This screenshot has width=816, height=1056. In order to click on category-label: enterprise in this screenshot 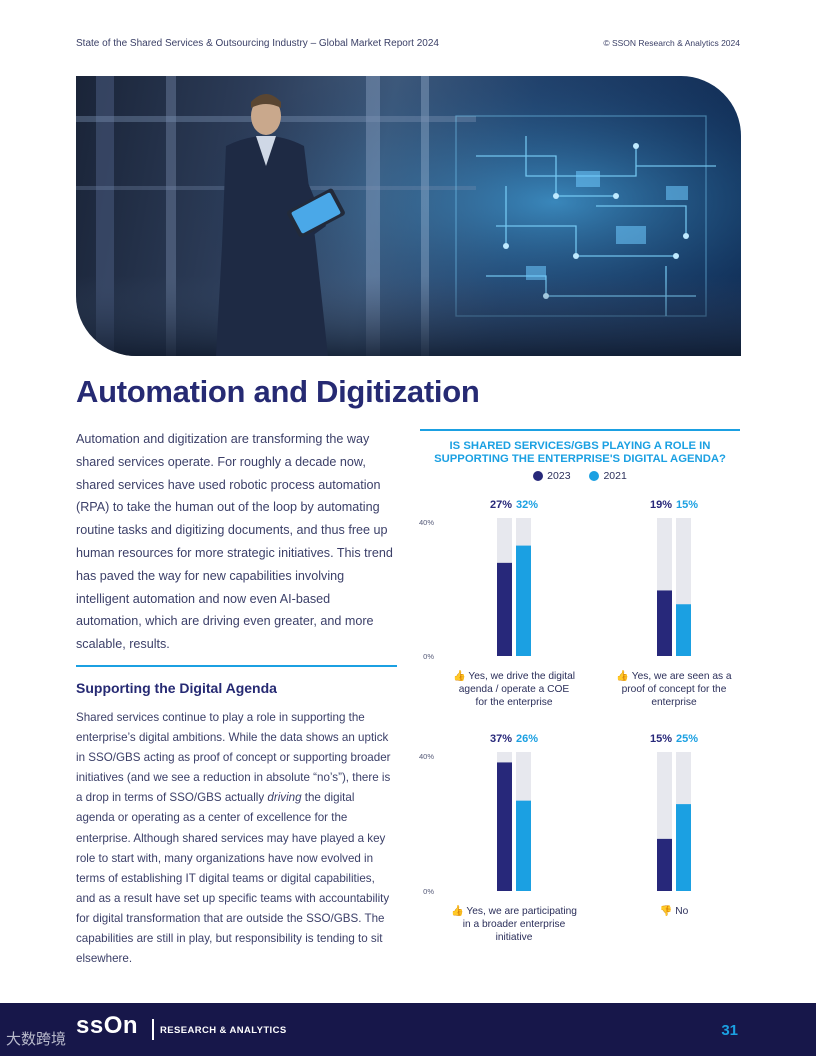, I will do `click(674, 702)`.